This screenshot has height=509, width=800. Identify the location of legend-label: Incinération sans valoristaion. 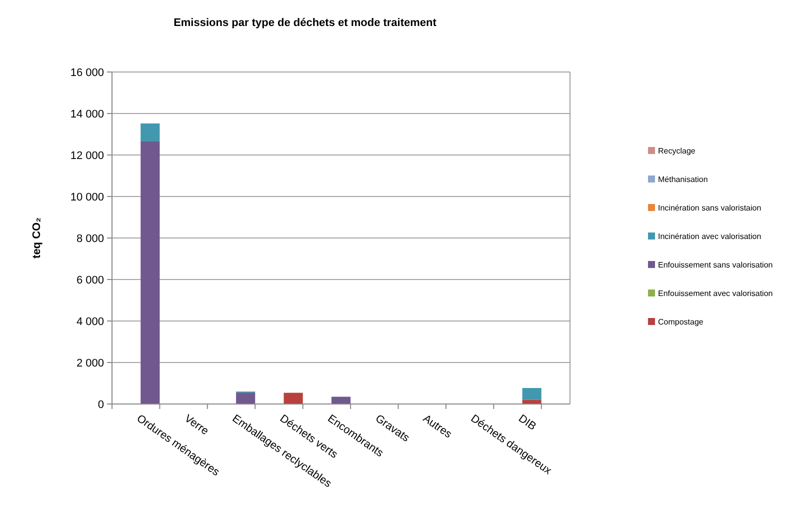
(710, 207).